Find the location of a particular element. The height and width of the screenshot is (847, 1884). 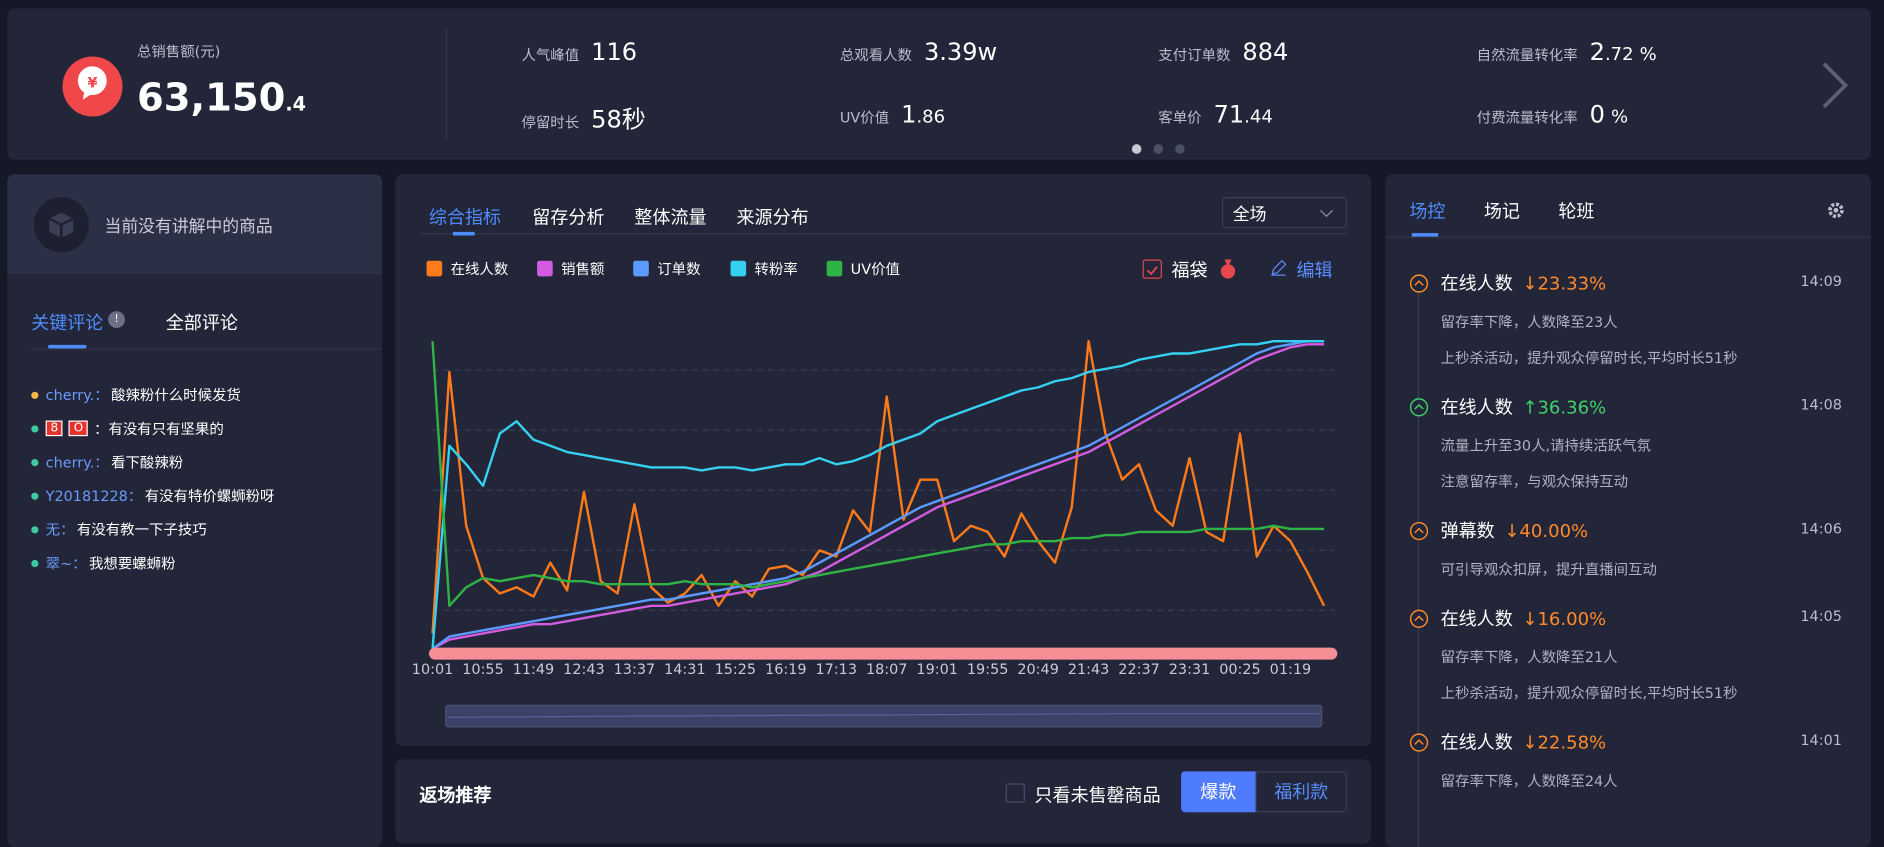

legend-label: 销售额 is located at coordinates (583, 269).